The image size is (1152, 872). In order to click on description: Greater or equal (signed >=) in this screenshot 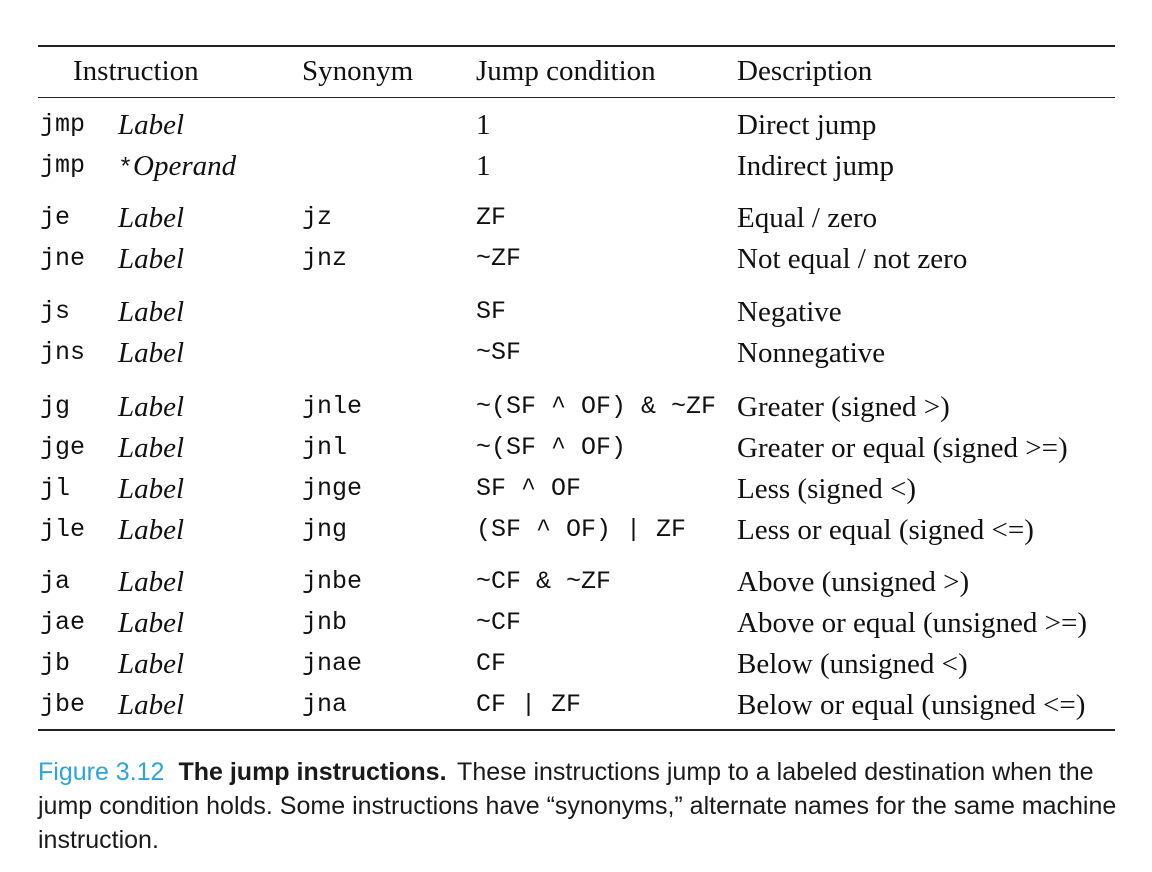, I will do `click(902, 448)`.